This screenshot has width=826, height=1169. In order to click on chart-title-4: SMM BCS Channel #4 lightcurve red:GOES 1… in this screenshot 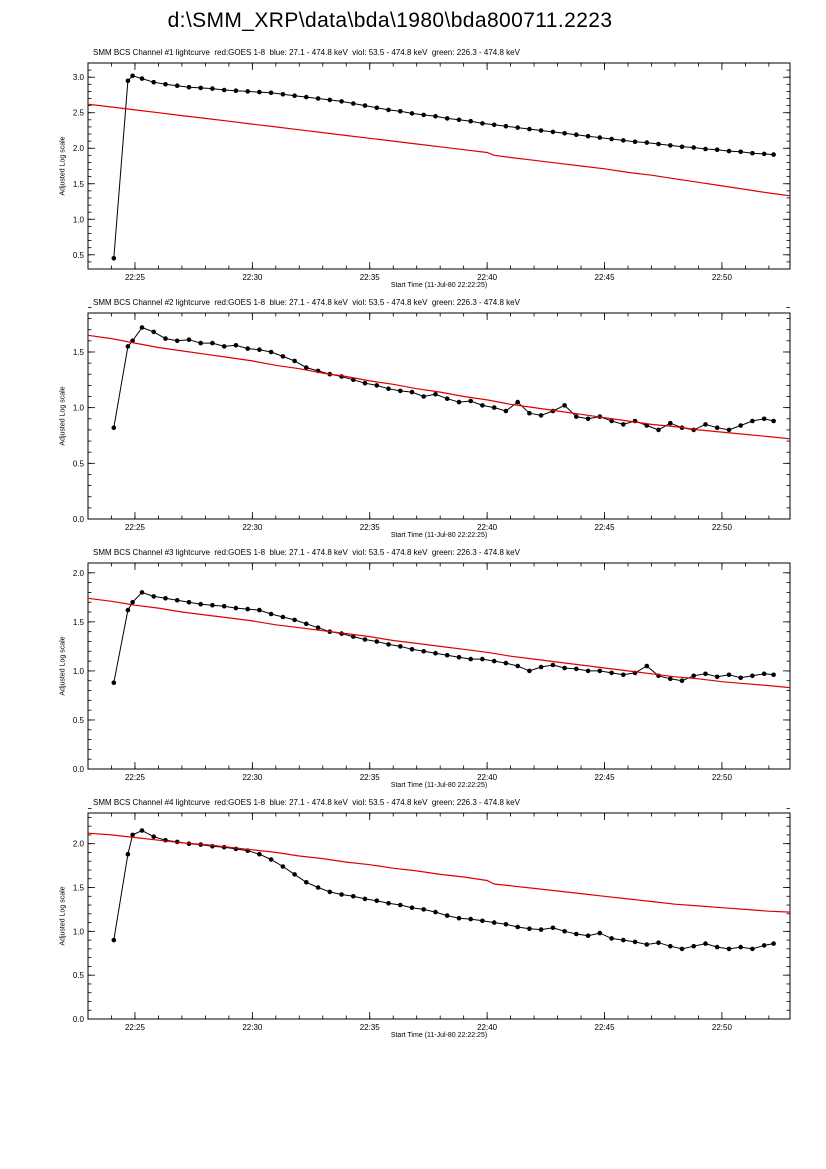, I will do `click(306, 802)`.